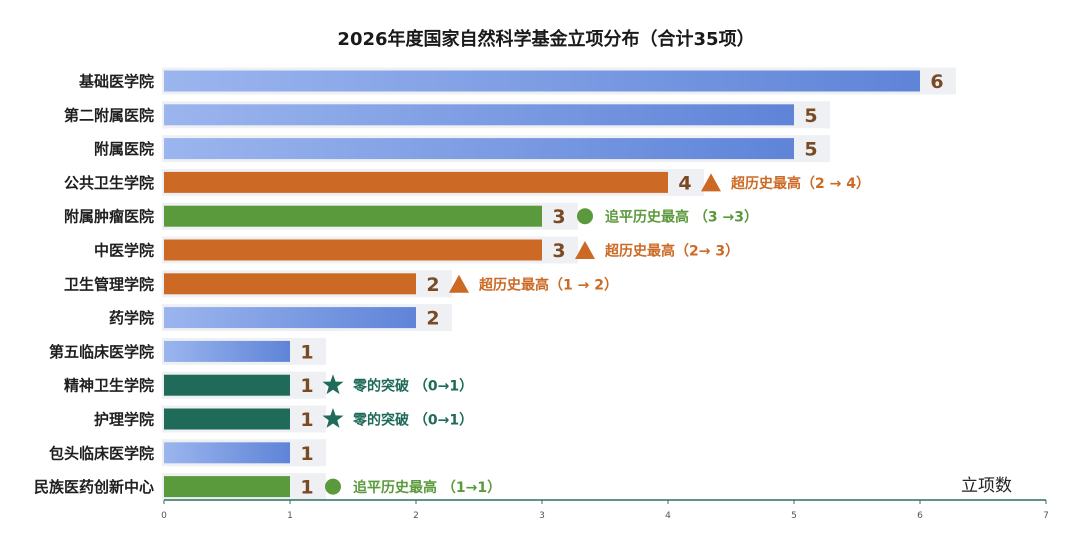 The height and width of the screenshot is (551, 1080). I want to click on x-tick-label: 1, so click(290, 516).